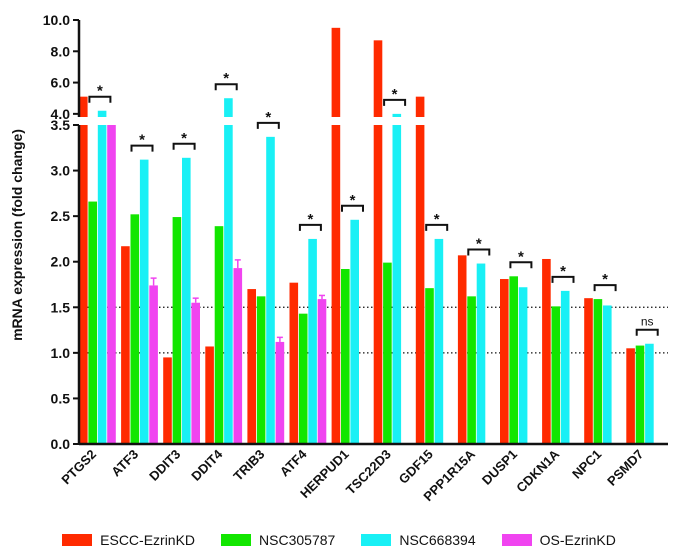 This screenshot has width=678, height=553. What do you see at coordinates (164, 465) in the screenshot?
I see `x-tick-label: DDIT3` at bounding box center [164, 465].